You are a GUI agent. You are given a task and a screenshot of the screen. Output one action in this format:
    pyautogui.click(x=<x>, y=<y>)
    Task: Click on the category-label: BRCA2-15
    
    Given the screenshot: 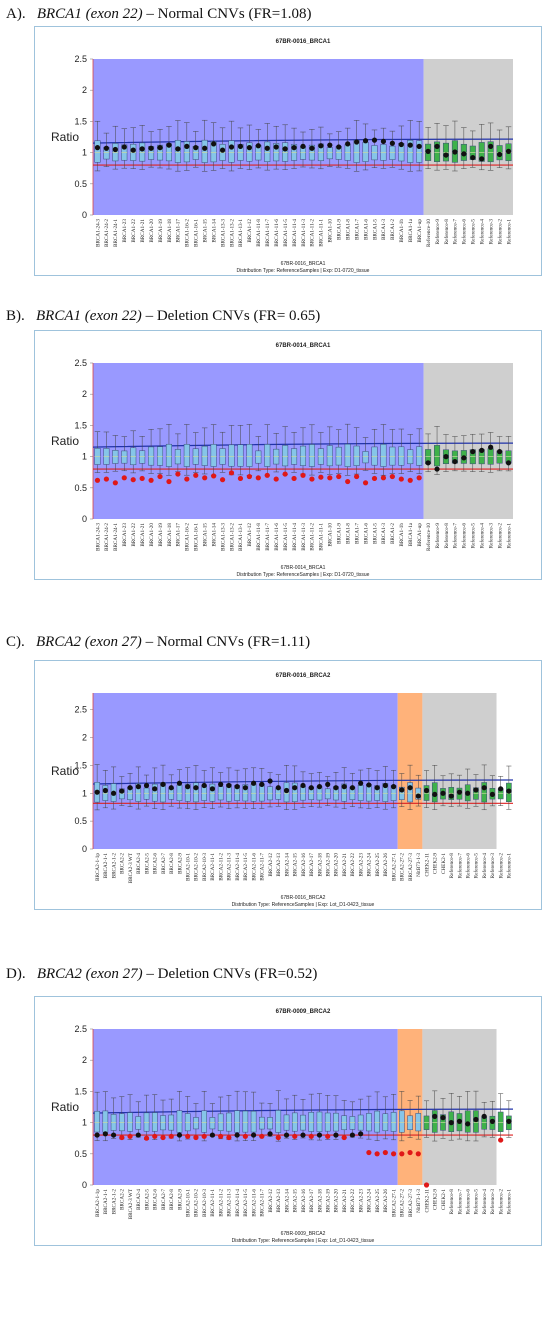 What is the action you would take?
    pyautogui.click(x=296, y=865)
    